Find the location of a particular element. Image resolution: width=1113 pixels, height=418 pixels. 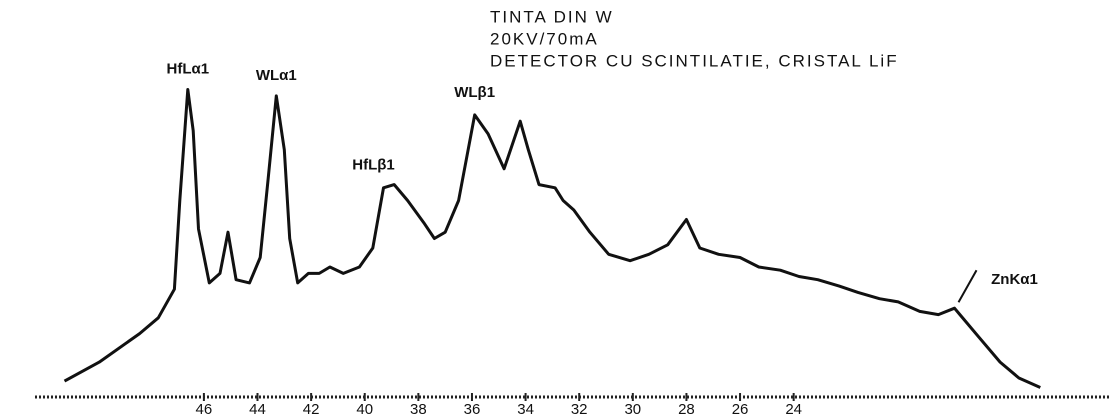

x-tick-label: 38 is located at coordinates (418, 409).